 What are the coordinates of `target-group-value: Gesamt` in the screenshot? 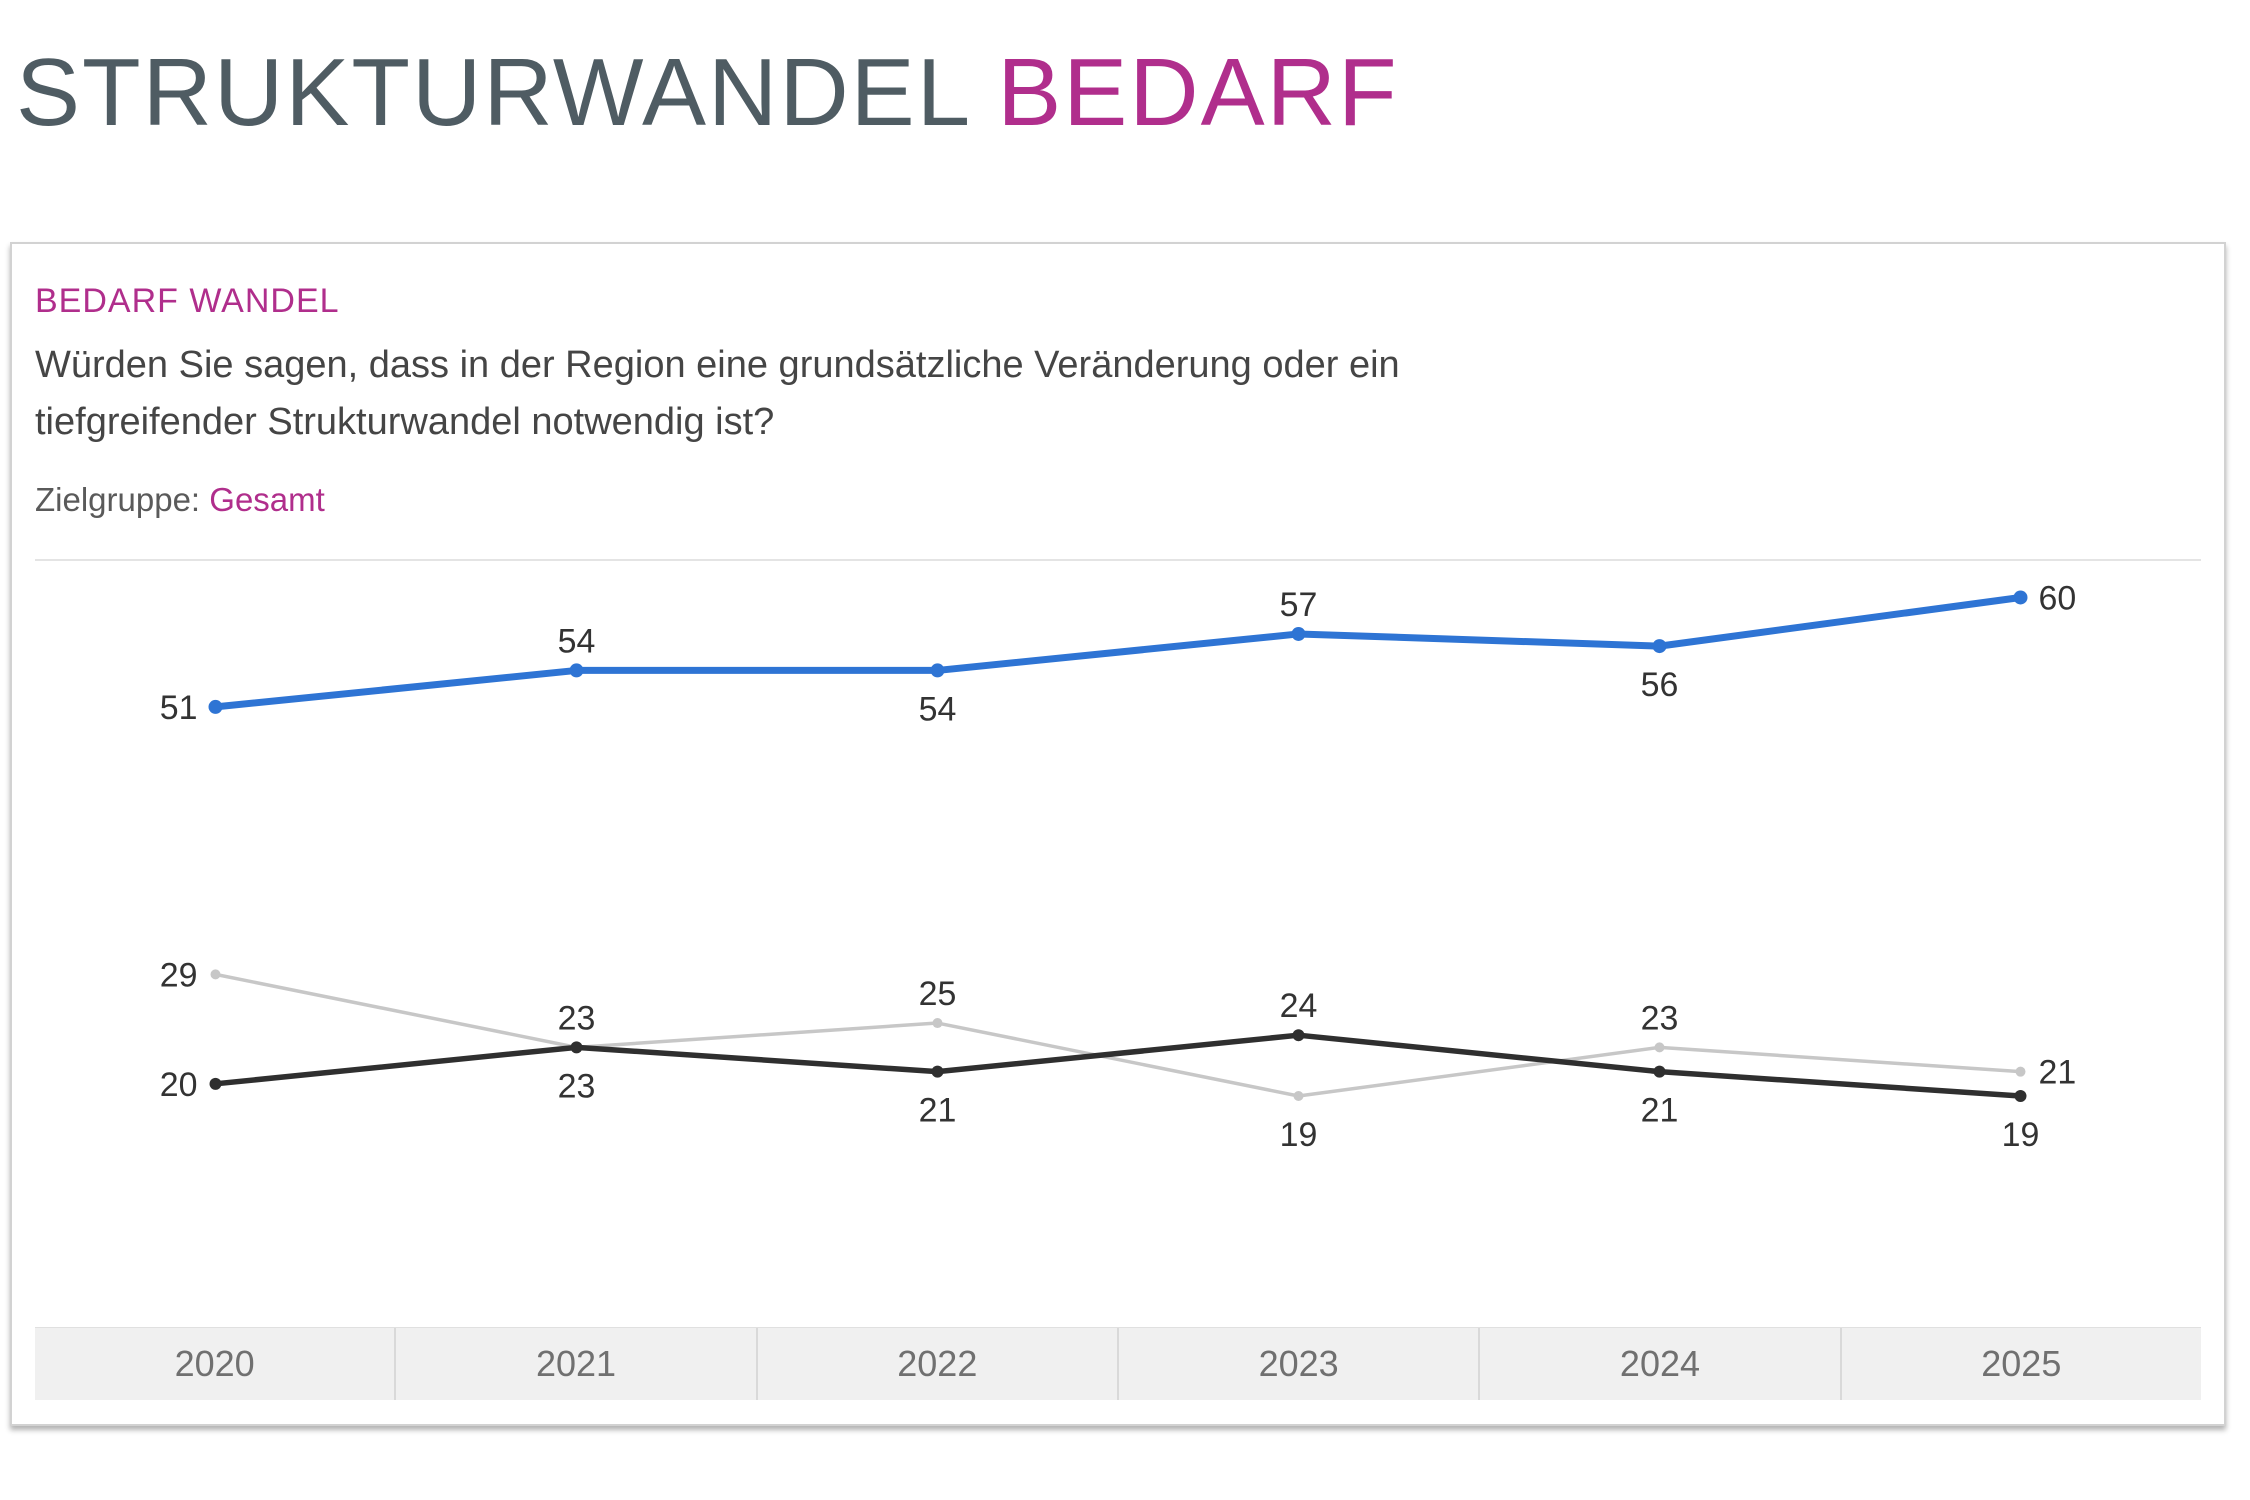 It's located at (267, 499).